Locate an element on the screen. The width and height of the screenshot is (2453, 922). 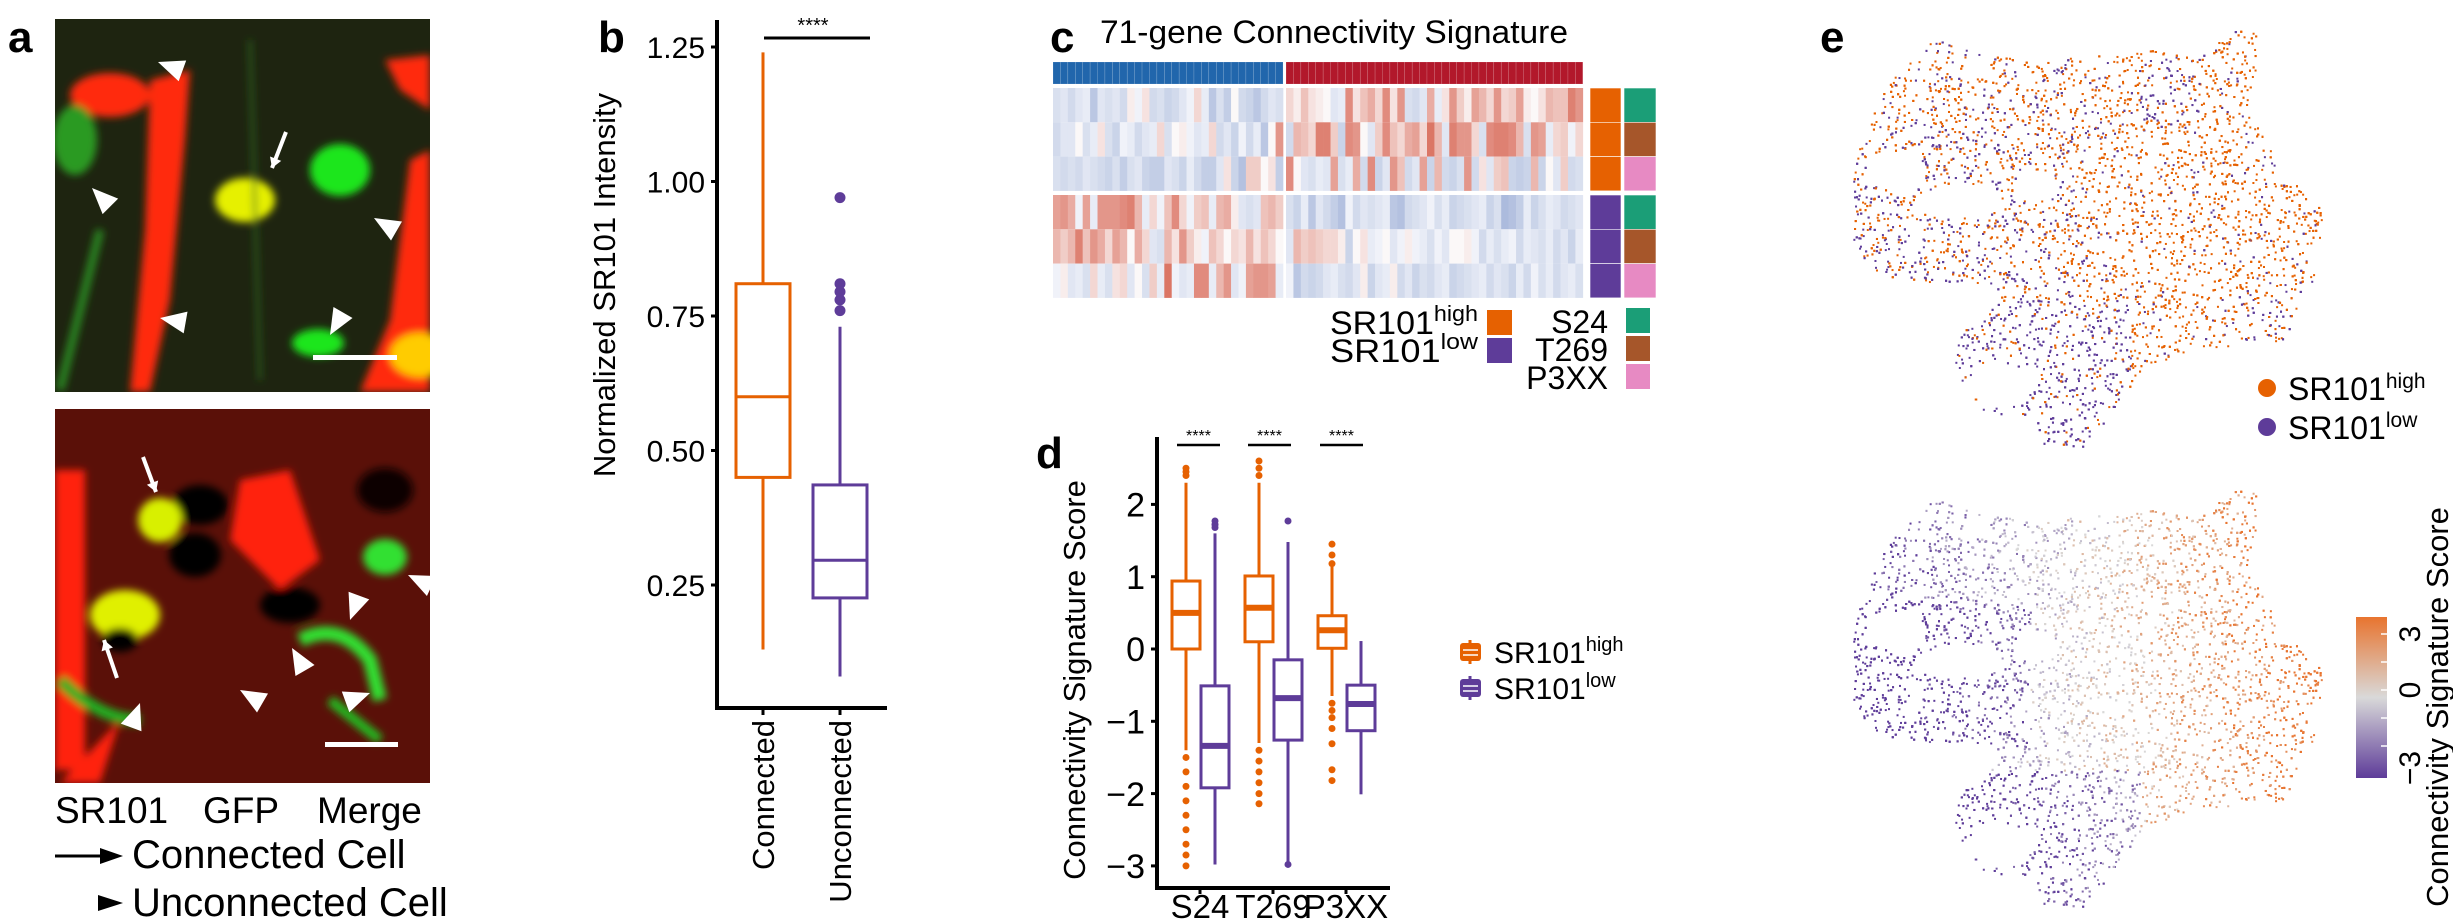
box-t269-high is located at coordinates (1259, 632).